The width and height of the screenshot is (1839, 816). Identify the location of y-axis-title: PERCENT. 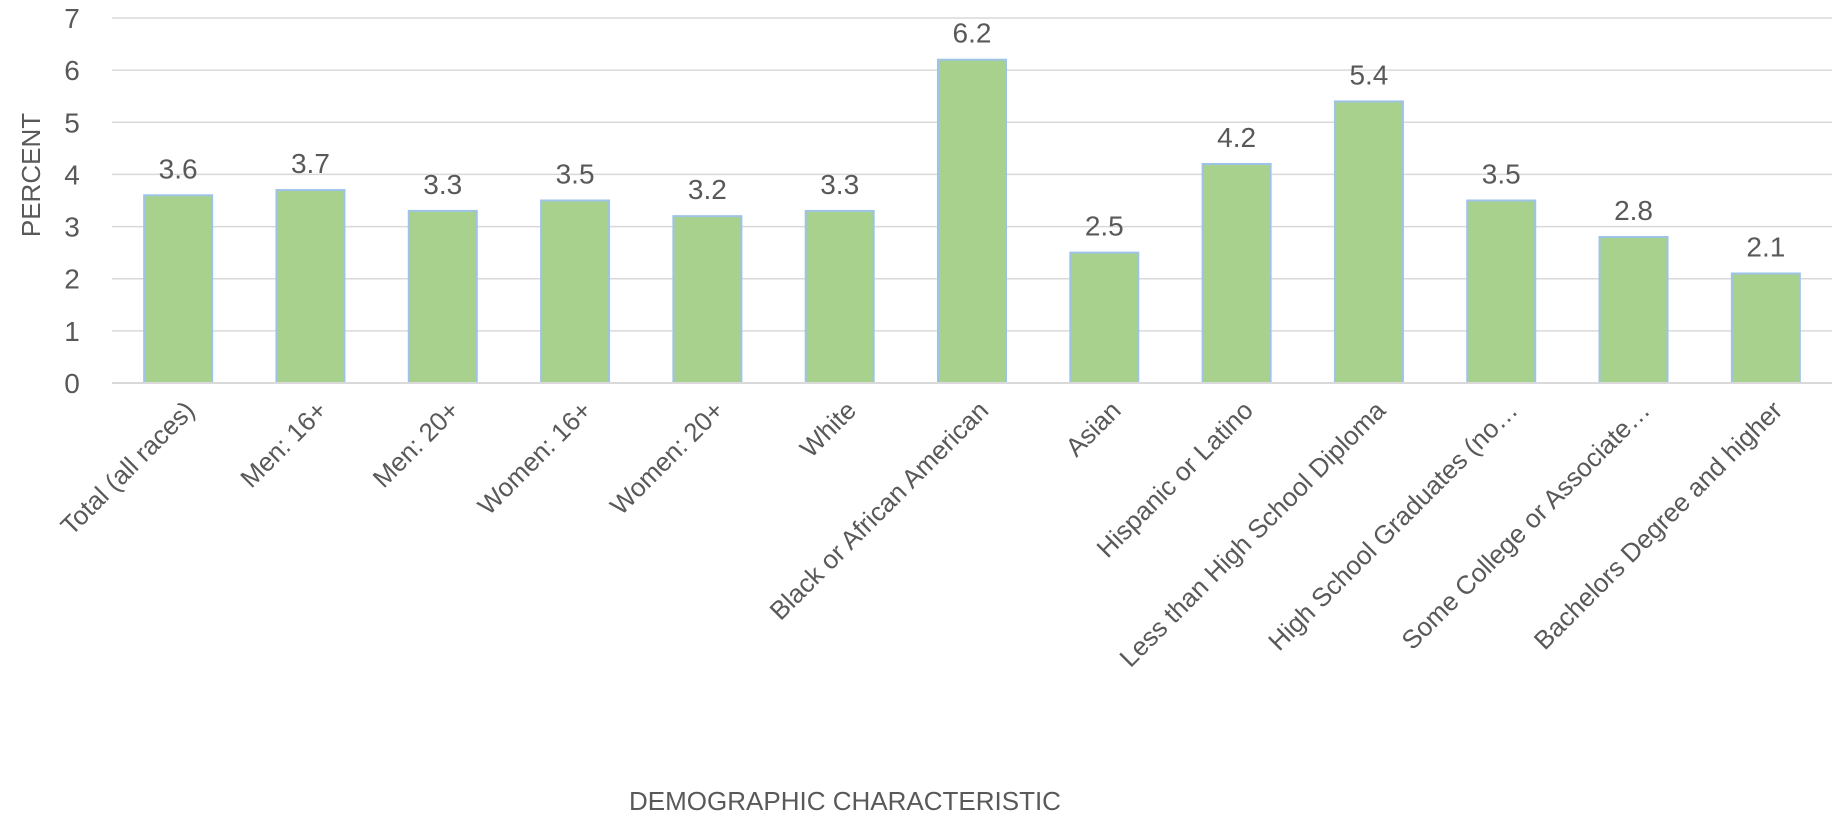
(31, 175).